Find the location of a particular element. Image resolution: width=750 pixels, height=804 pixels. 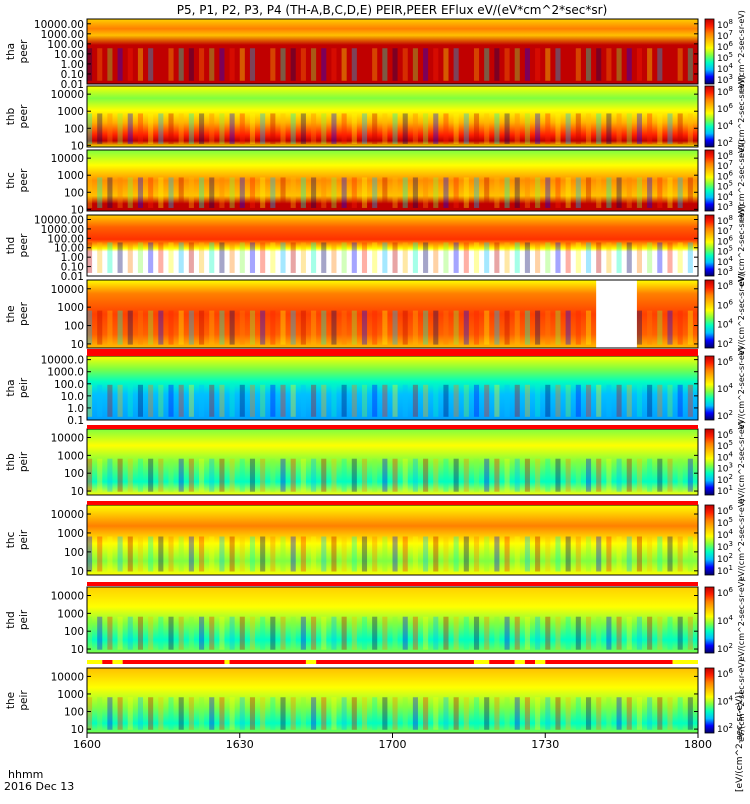

colorbar-tick-label: 10⁶ is located at coordinates (725, 46).